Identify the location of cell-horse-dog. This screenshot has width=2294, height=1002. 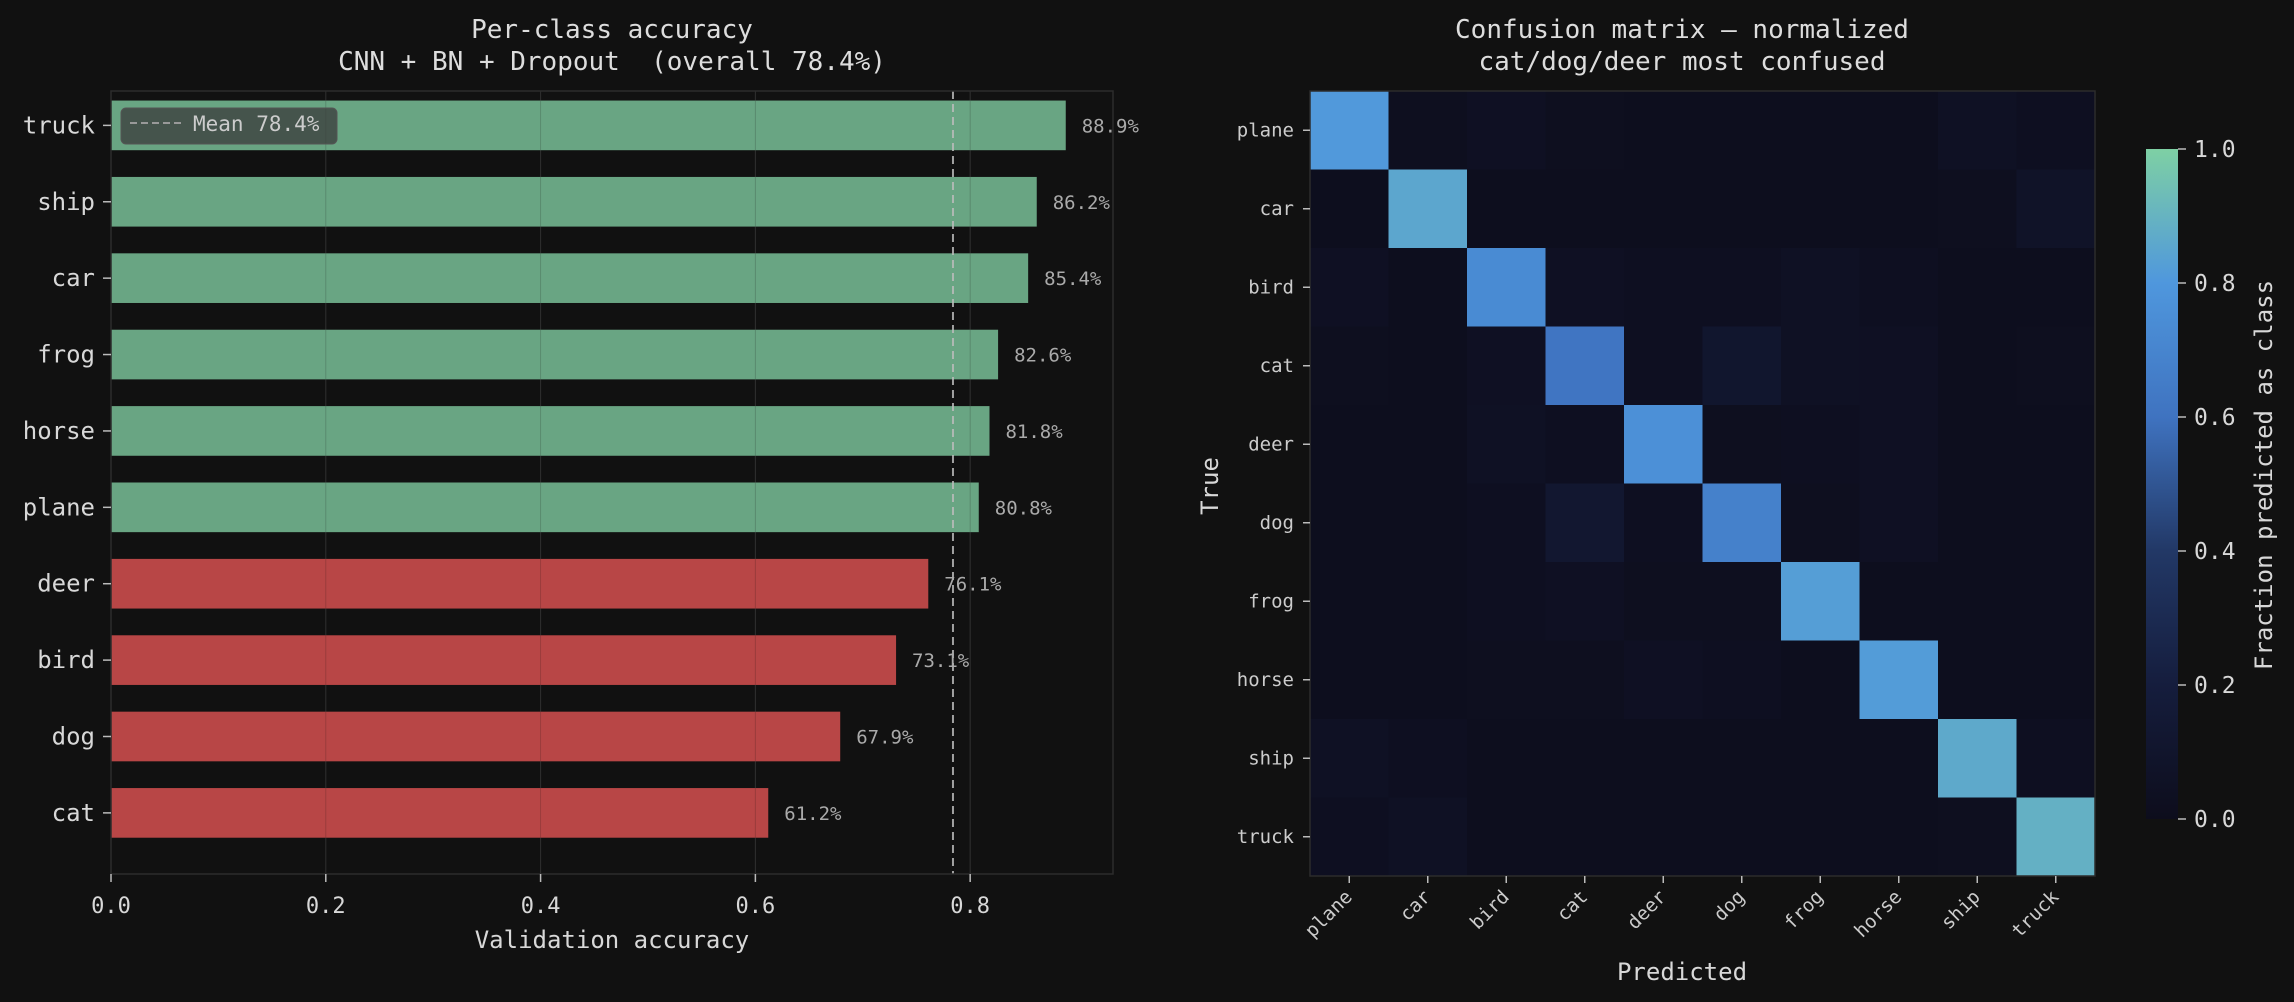
(1742, 680).